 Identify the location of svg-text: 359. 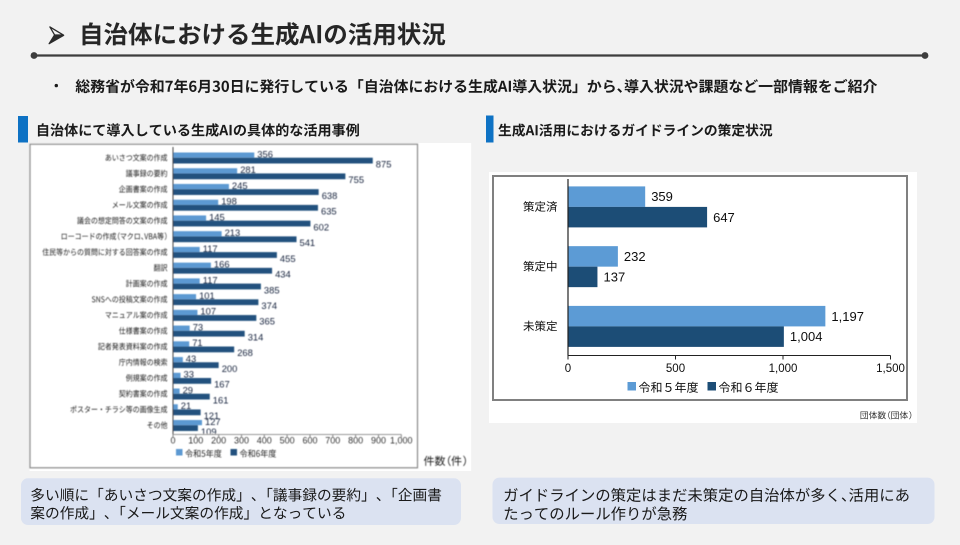
(662, 196).